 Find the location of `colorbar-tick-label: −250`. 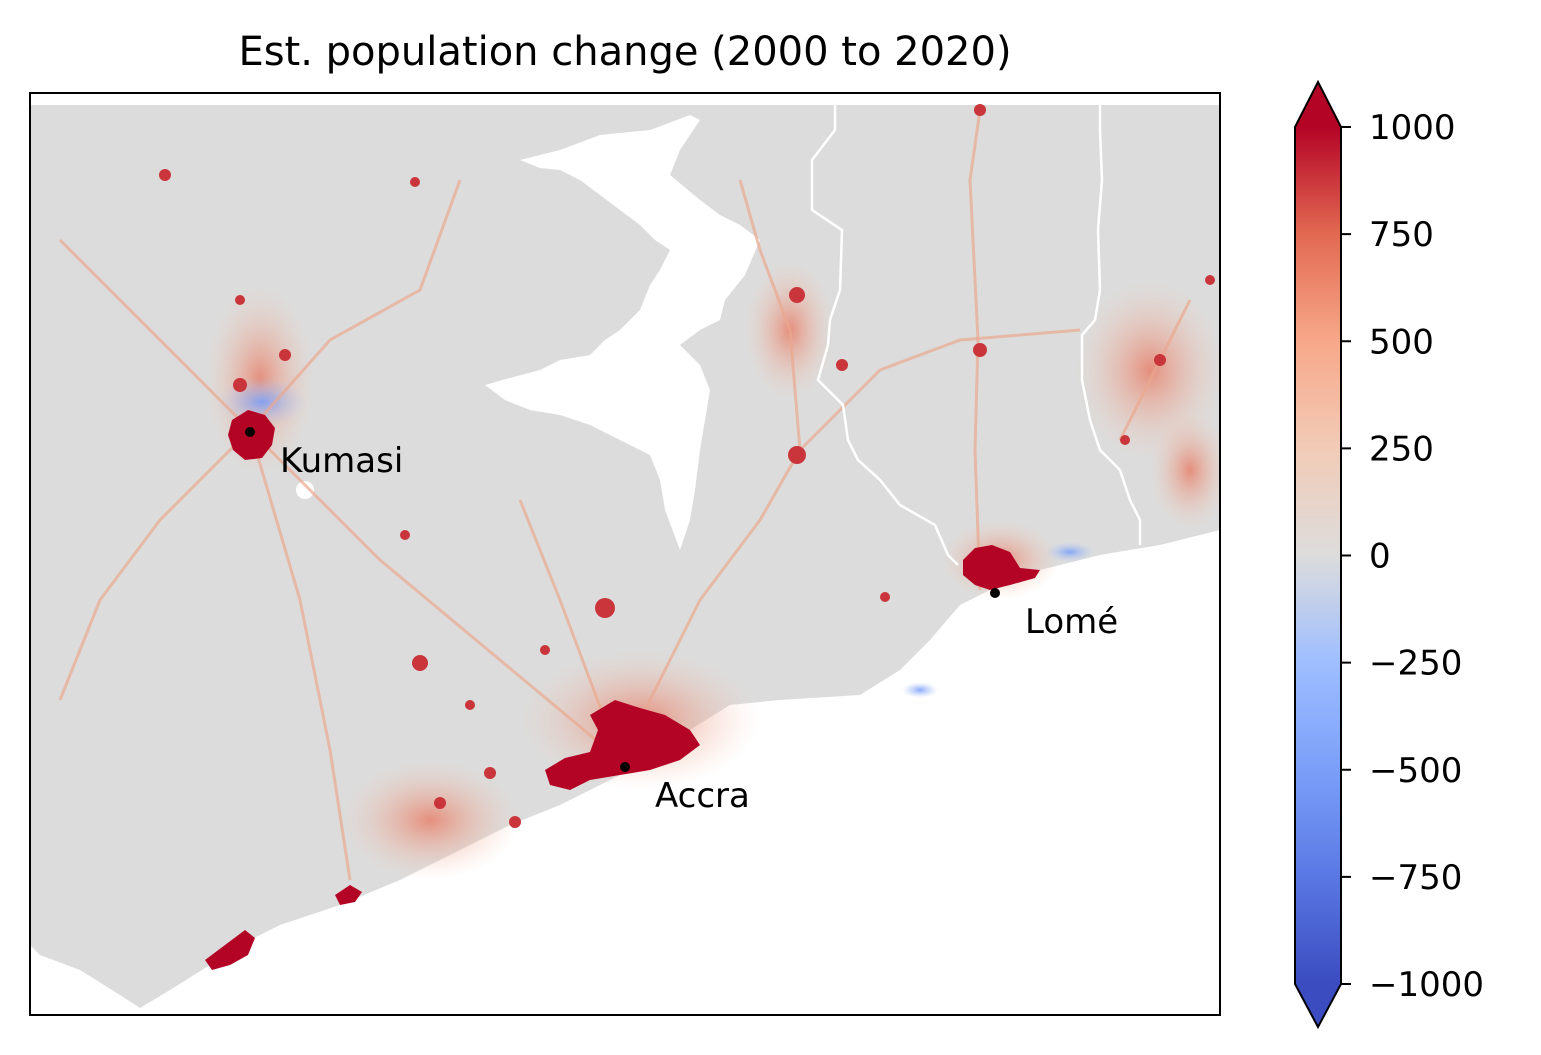

colorbar-tick-label: −250 is located at coordinates (1415, 664).